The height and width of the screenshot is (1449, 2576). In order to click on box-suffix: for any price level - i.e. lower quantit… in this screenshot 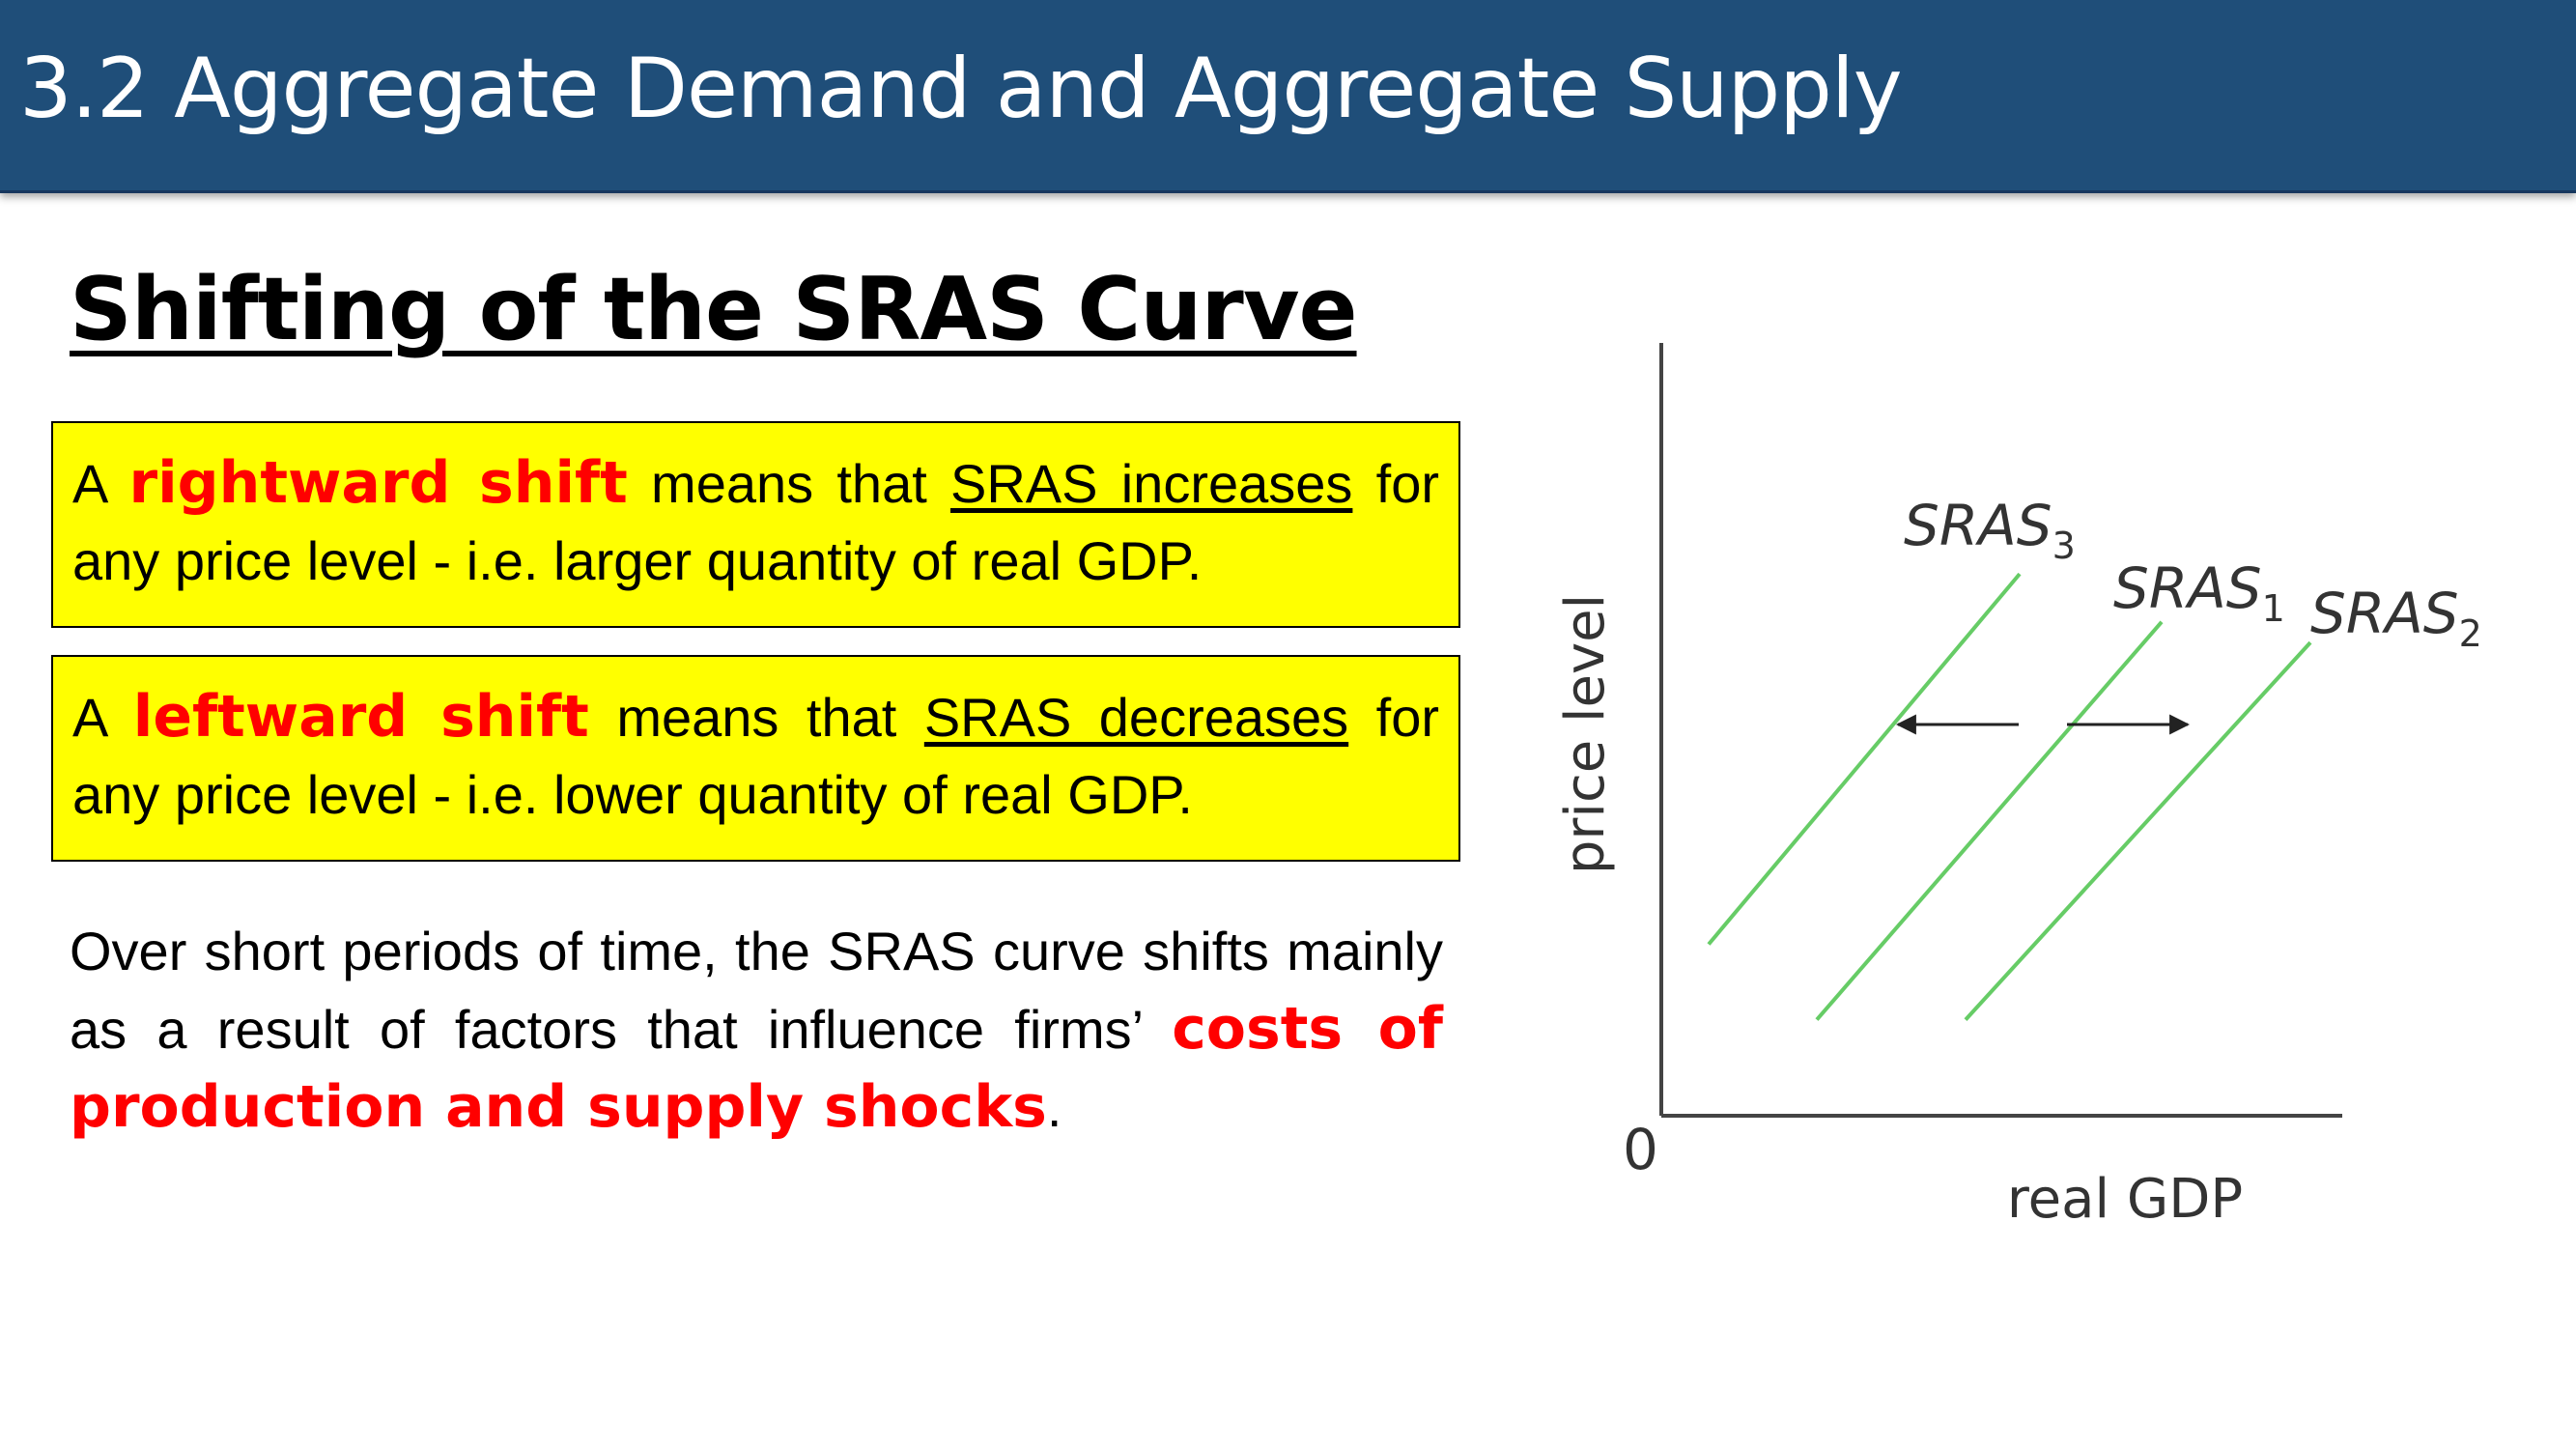, I will do `click(756, 756)`.